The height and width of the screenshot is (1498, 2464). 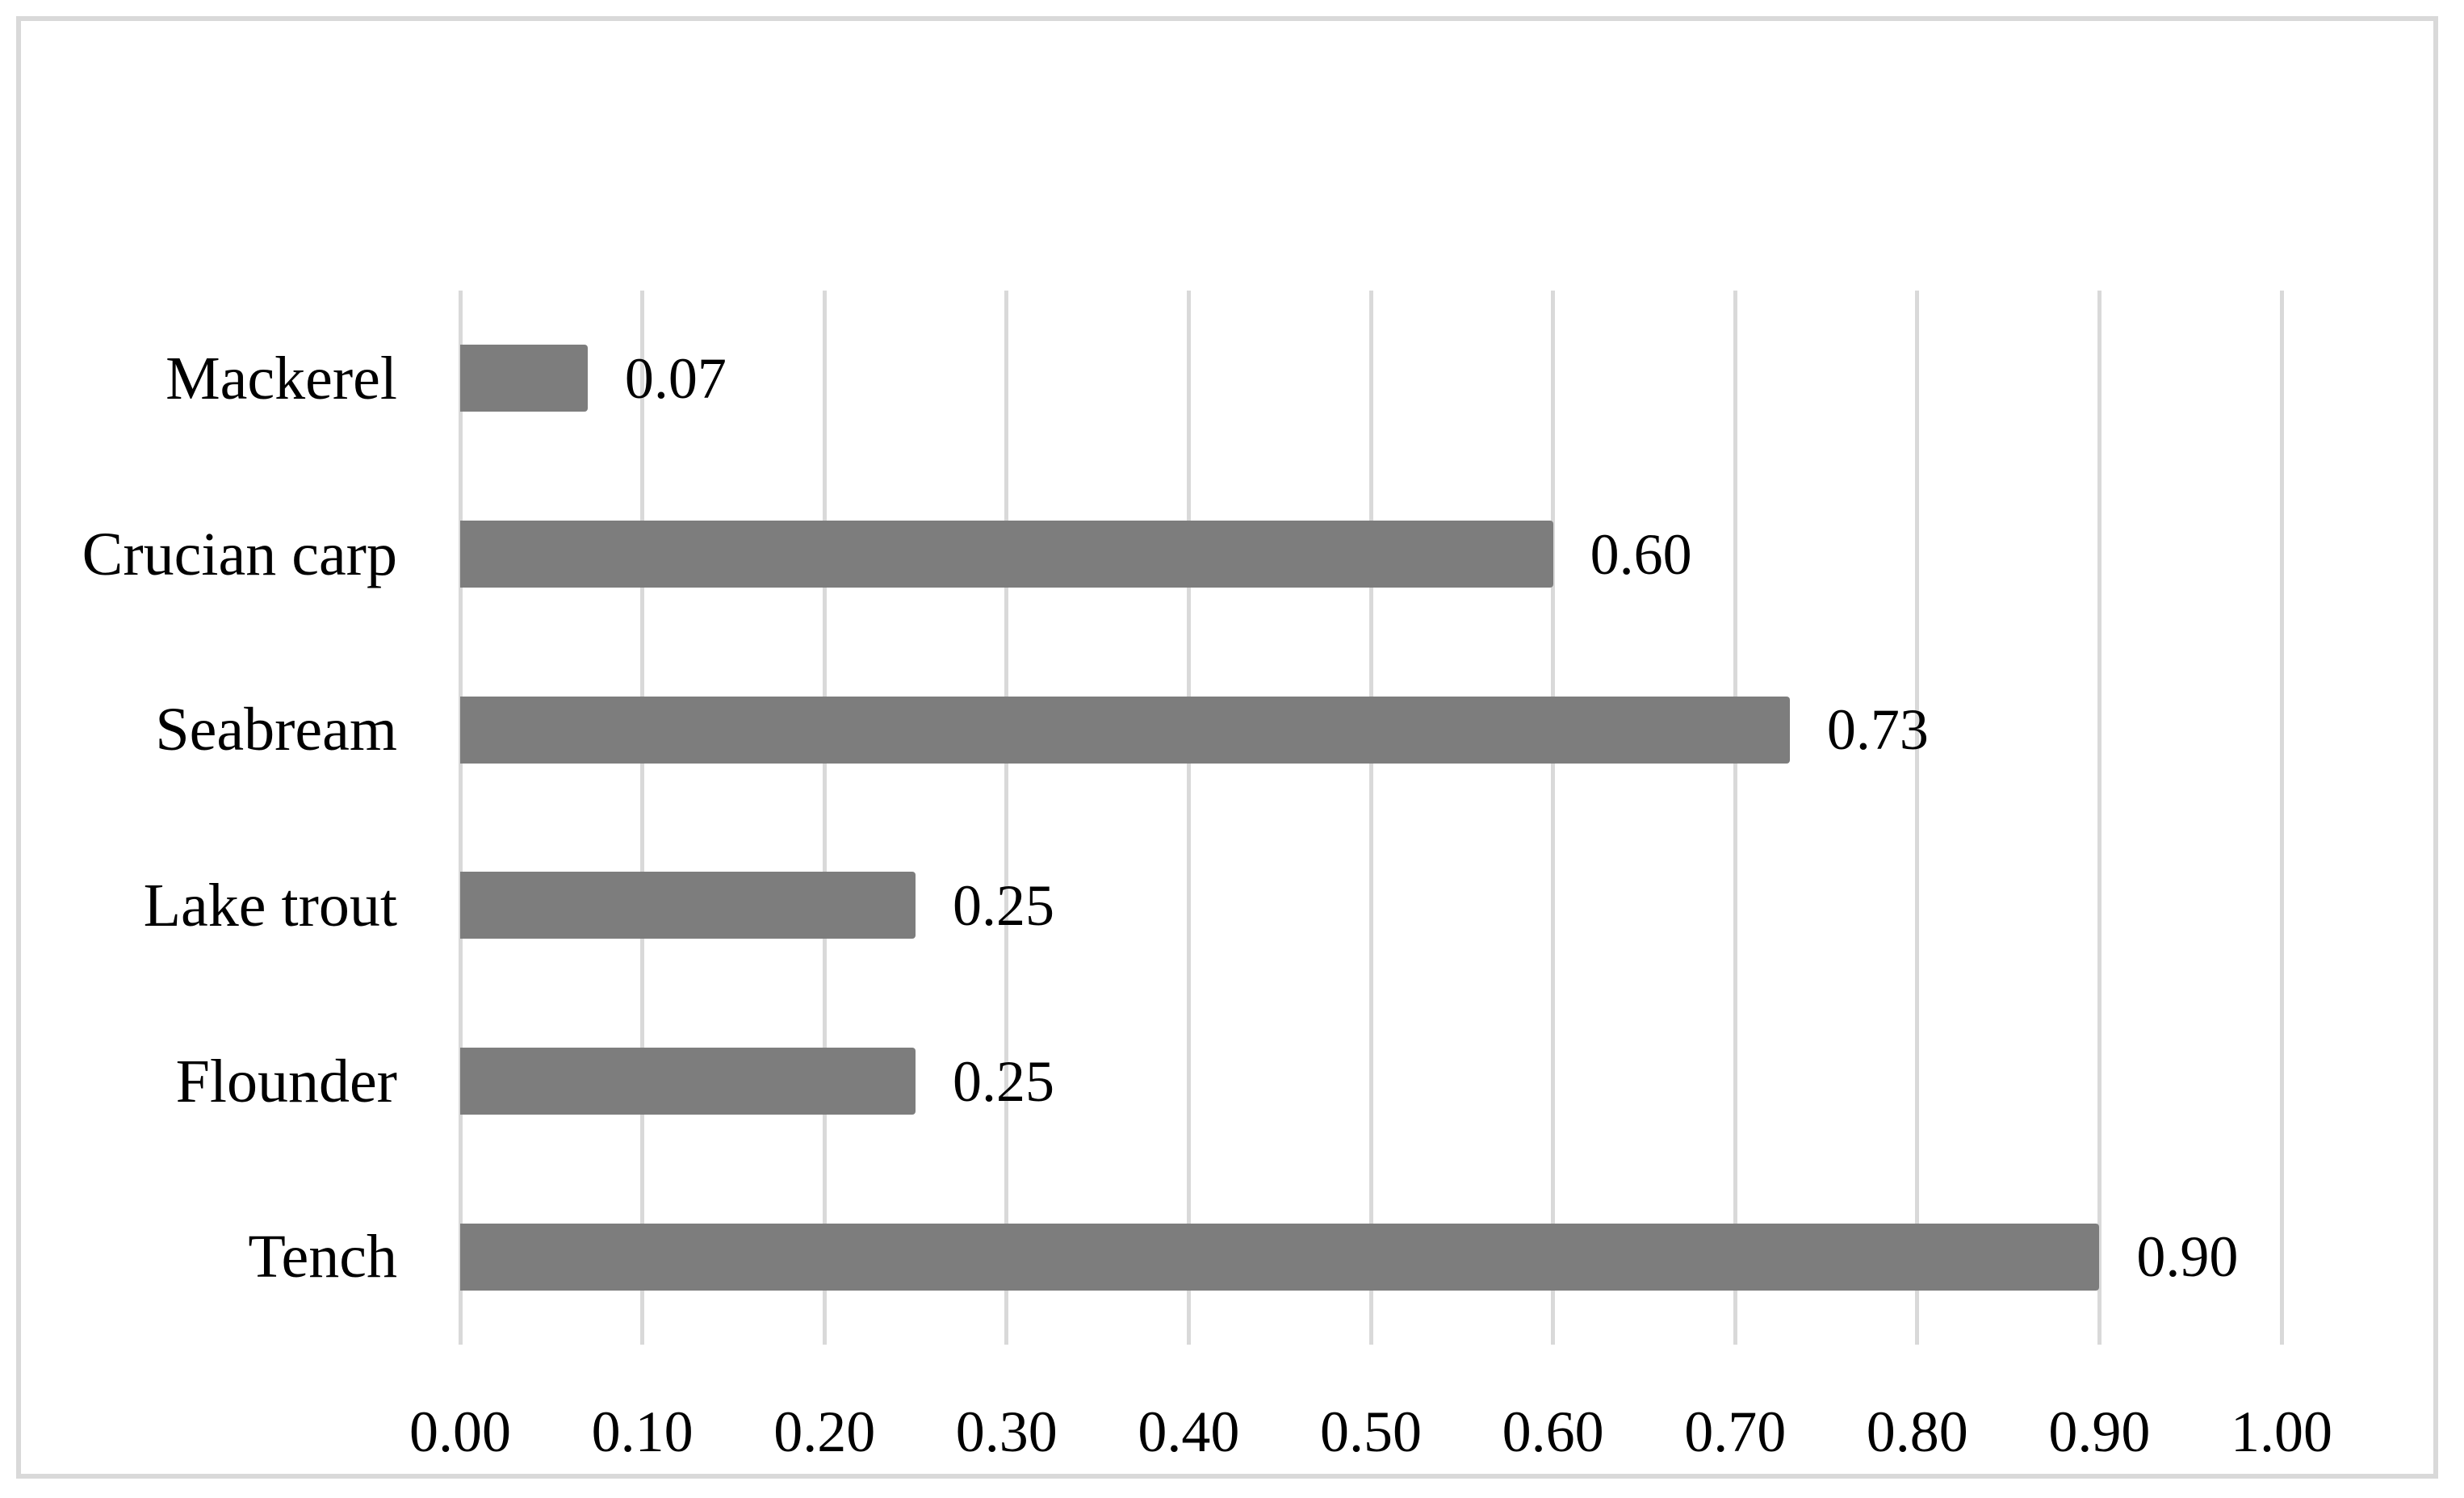 What do you see at coordinates (2281, 1432) in the screenshot?
I see `x-tick-label-1.00: 1.00` at bounding box center [2281, 1432].